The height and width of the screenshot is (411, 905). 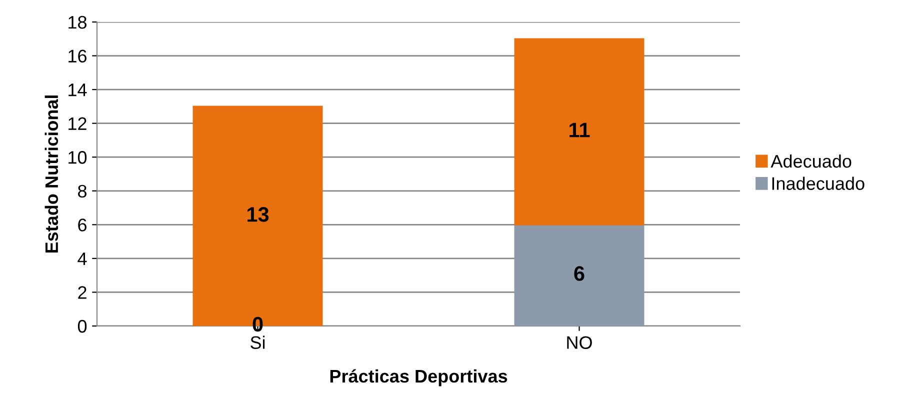 I want to click on data-label: 11, so click(x=580, y=130).